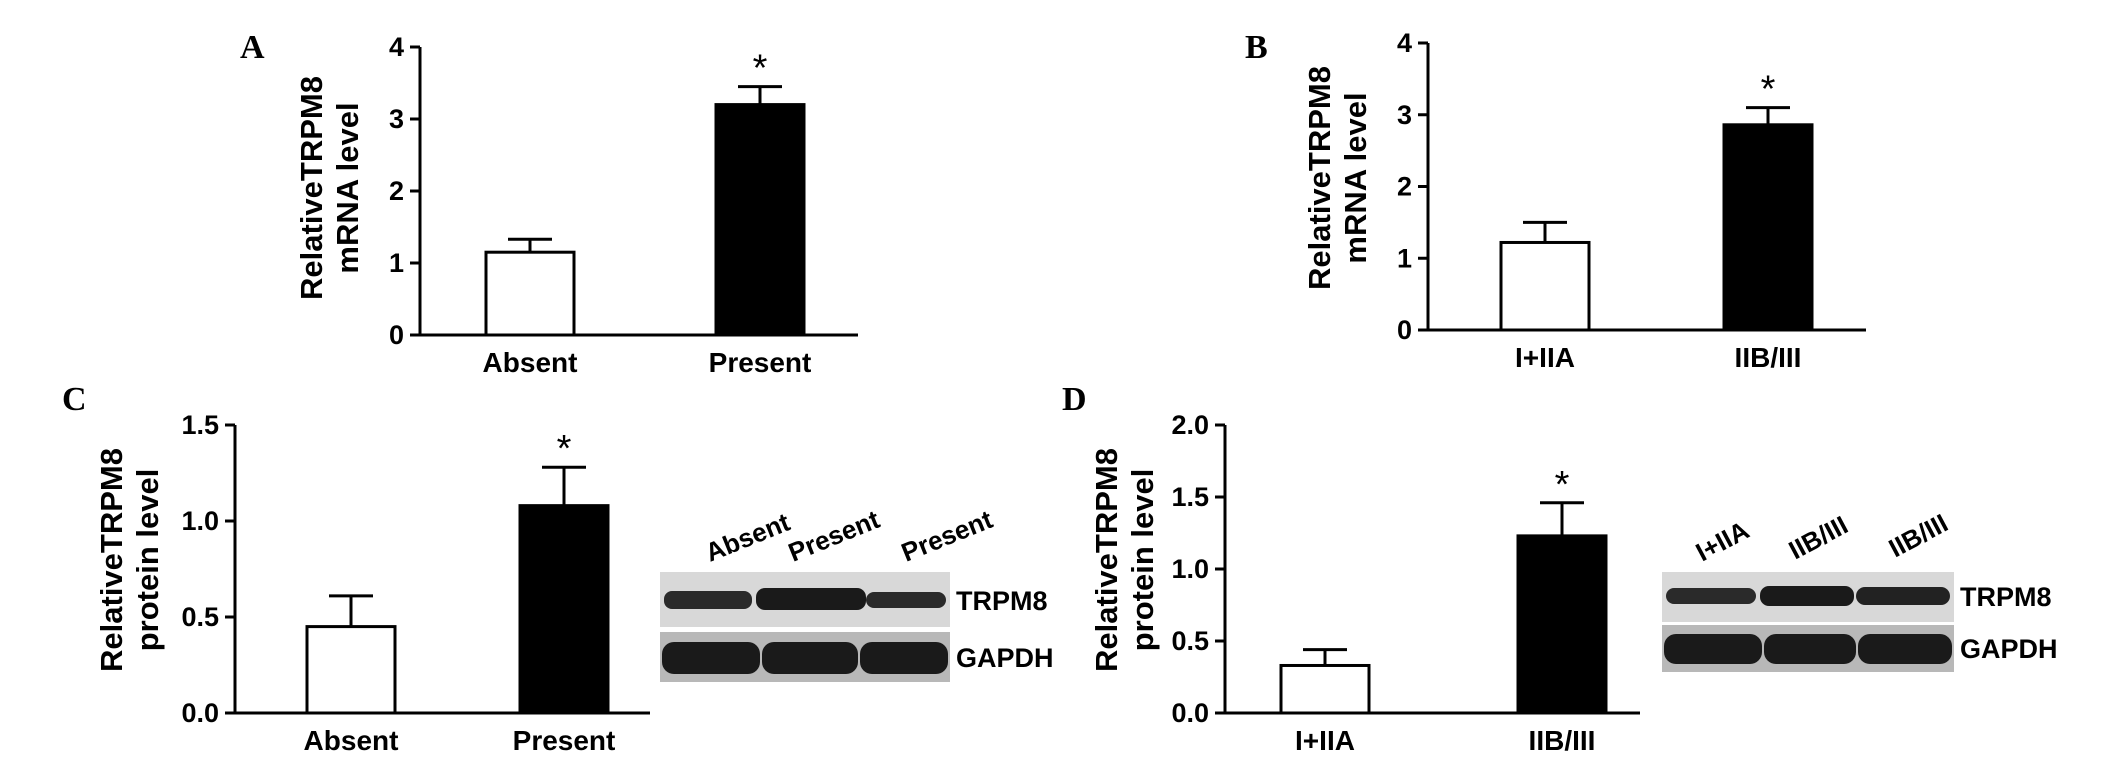 This screenshot has height=780, width=2126. What do you see at coordinates (1631, 200) in the screenshot?
I see `chart-b: 0 1 2 3 4 I+IIA IIB/III *` at bounding box center [1631, 200].